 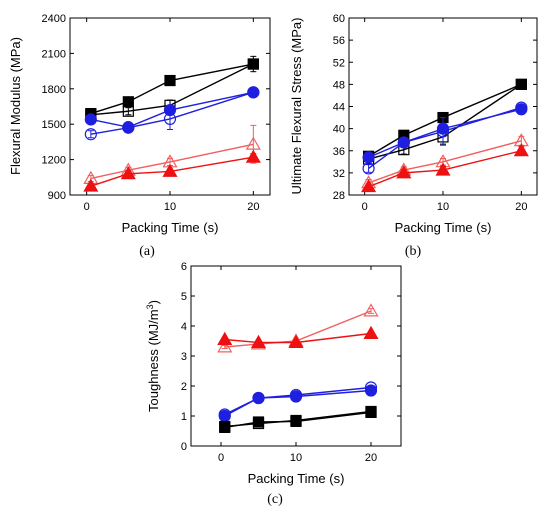 What do you see at coordinates (184, 297) in the screenshot?
I see `y-tick-label: 5` at bounding box center [184, 297].